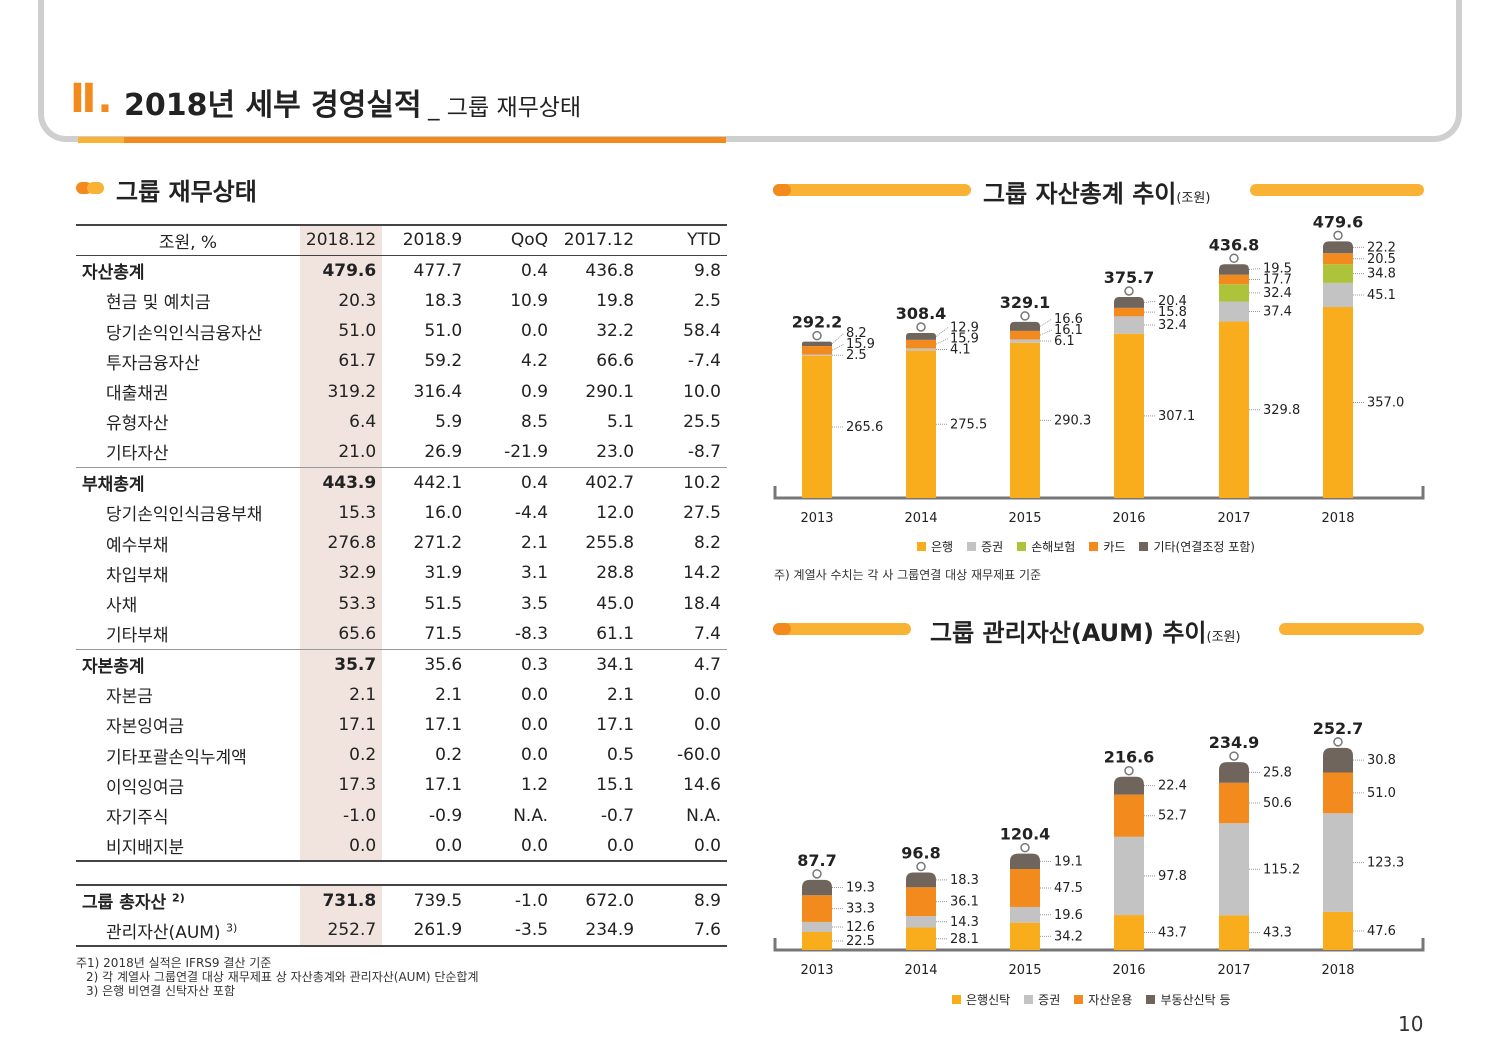  I want to click on x-tick-label: 2016, so click(1128, 970).